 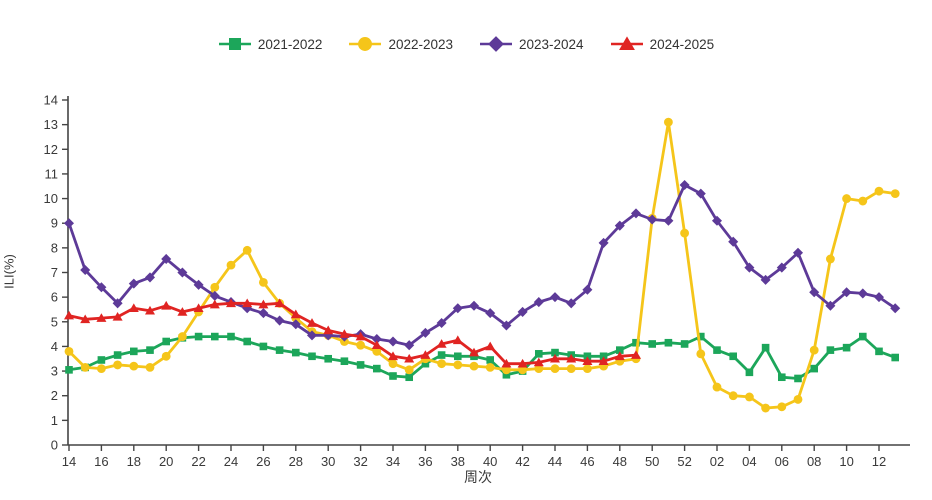 What do you see at coordinates (198, 461) in the screenshot?
I see `x-tick-label: 22` at bounding box center [198, 461].